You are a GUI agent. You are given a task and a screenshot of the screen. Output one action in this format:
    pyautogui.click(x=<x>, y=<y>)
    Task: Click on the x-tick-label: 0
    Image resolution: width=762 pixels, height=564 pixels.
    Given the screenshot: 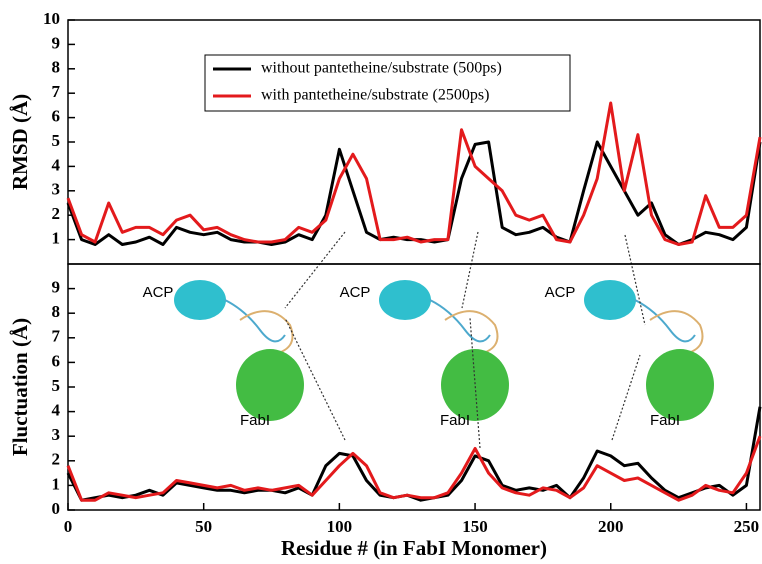 What is the action you would take?
    pyautogui.click(x=68, y=526)
    